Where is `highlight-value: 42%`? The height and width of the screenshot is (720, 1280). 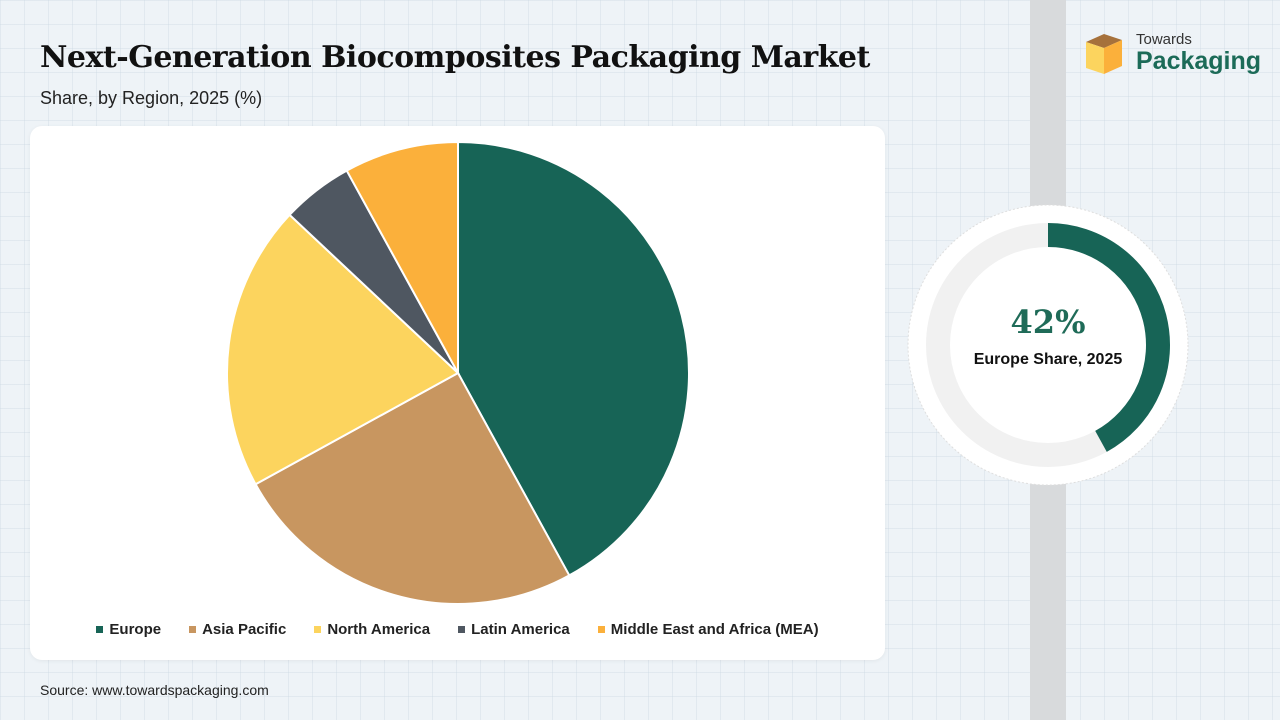
highlight-value: 42% is located at coordinates (1048, 322).